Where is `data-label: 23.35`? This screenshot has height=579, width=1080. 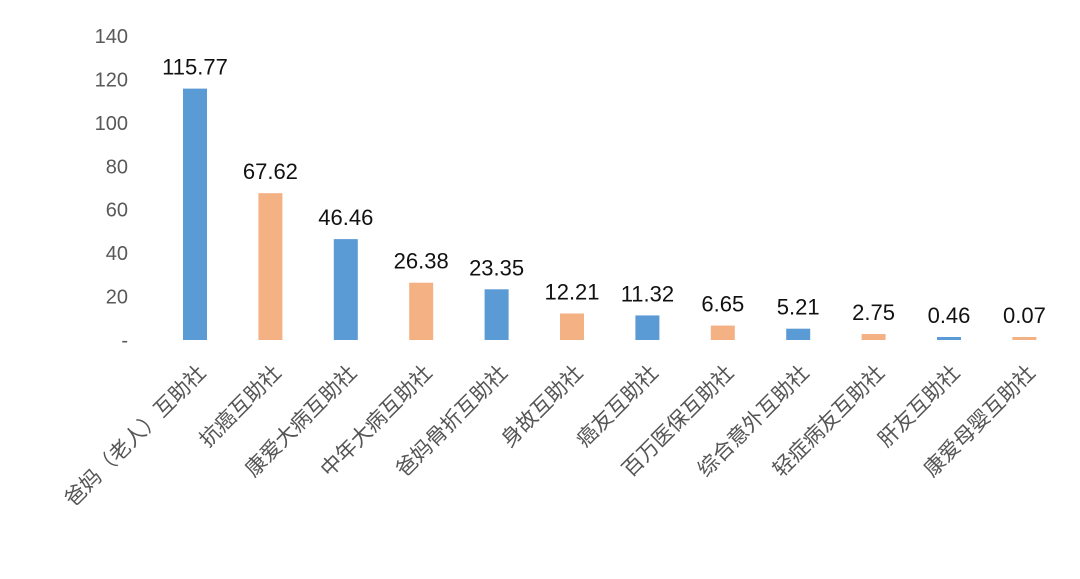
data-label: 23.35 is located at coordinates (496, 267).